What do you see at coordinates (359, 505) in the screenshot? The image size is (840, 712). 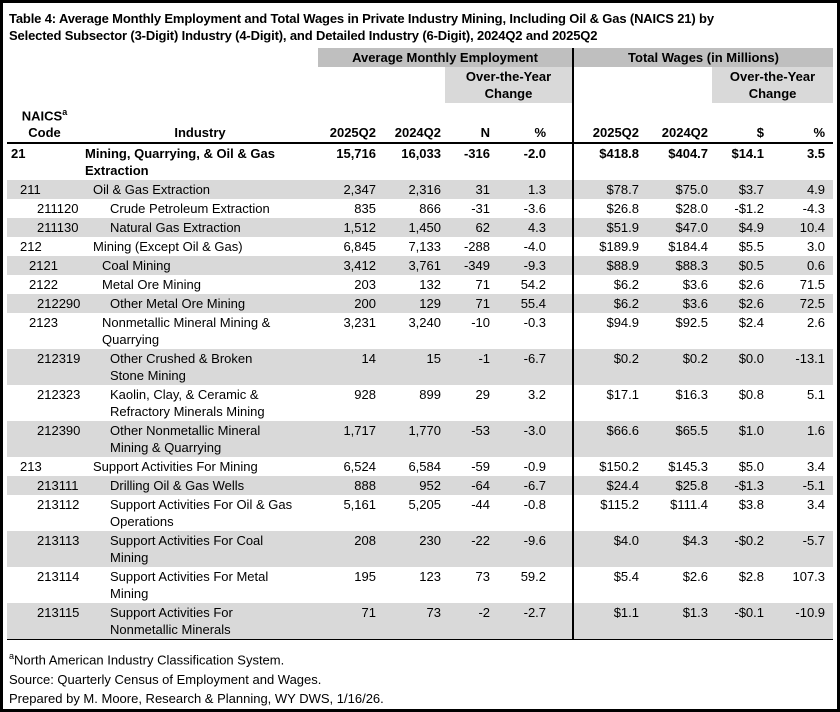 I see `cell-emp-2025q2: 5,161` at bounding box center [359, 505].